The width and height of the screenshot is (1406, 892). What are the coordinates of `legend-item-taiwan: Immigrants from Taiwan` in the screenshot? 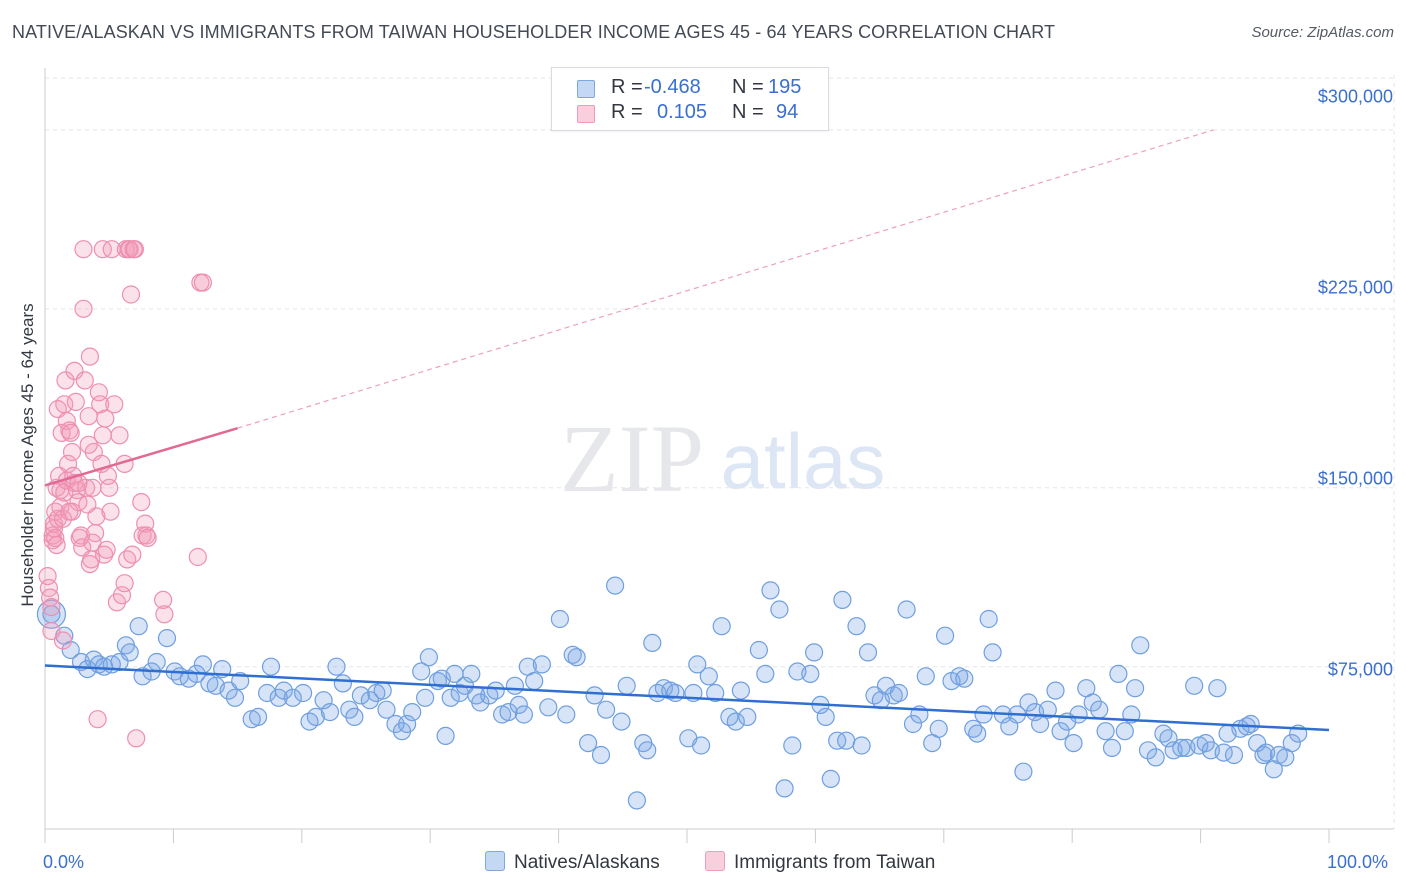 It's located at (820, 862).